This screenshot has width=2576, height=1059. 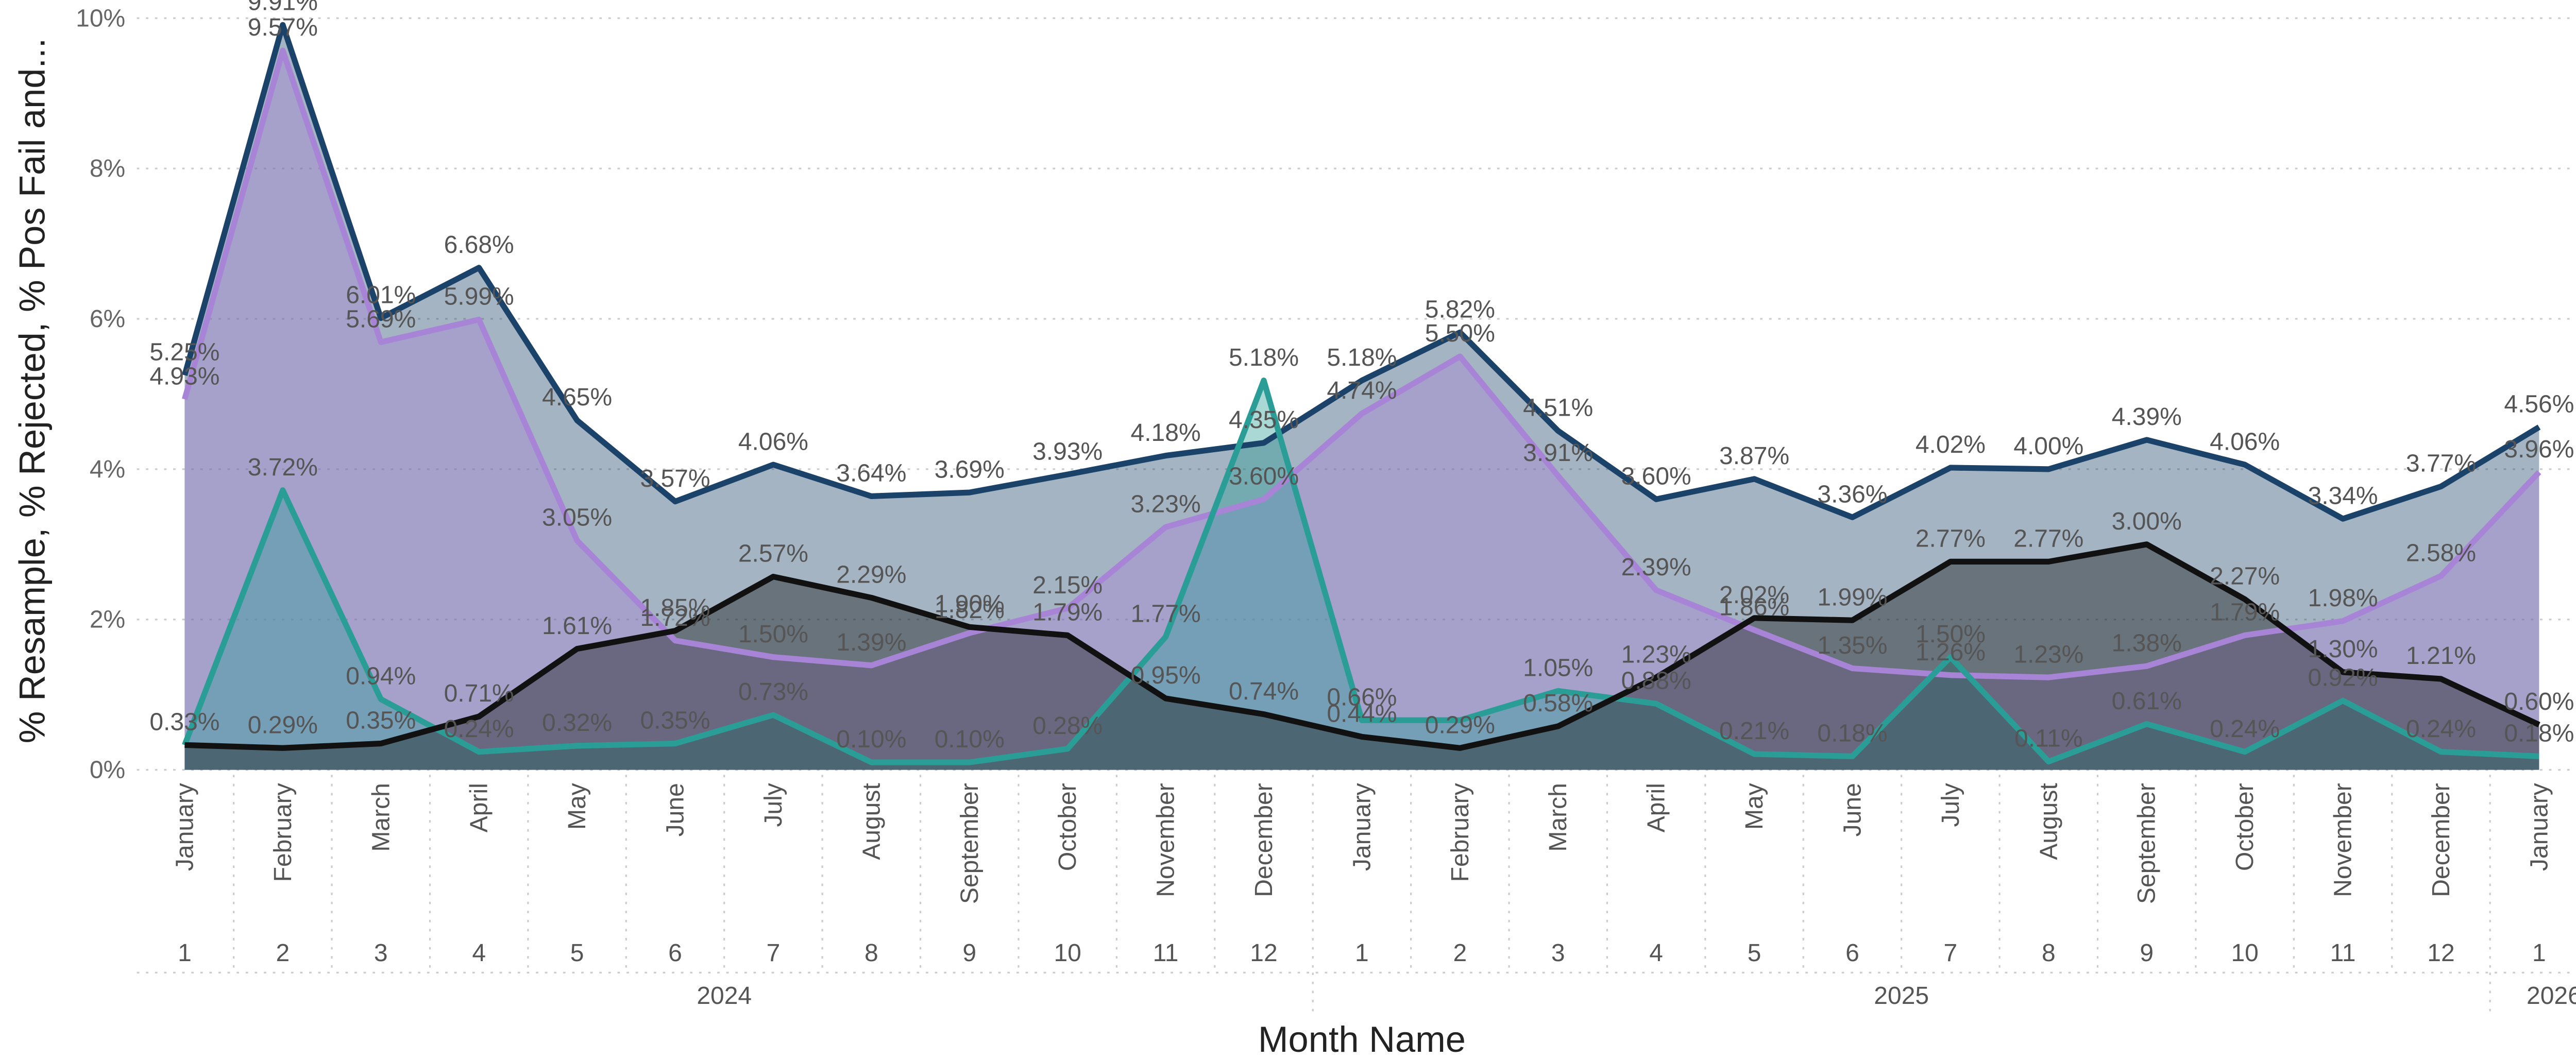 I want to click on month-number: 8, so click(x=2049, y=953).